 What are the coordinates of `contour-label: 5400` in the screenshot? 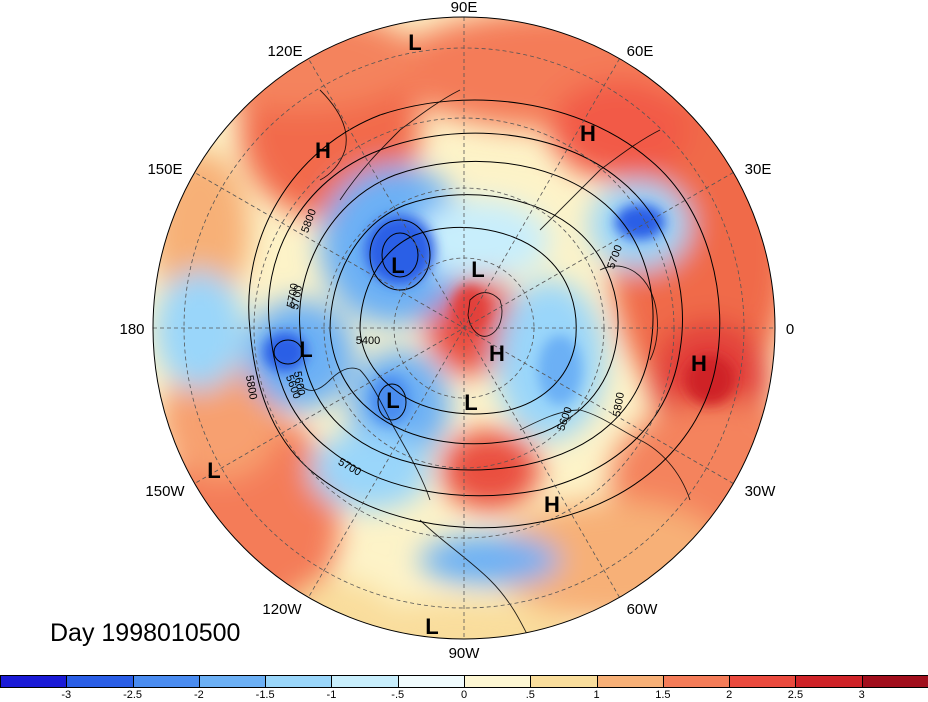 It's located at (368, 341).